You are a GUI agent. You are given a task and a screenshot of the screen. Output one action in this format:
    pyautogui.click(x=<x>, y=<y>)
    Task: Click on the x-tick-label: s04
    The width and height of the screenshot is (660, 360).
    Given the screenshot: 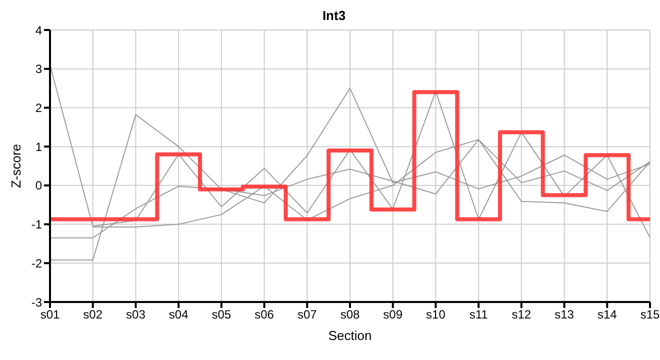 What is the action you would take?
    pyautogui.click(x=178, y=315)
    